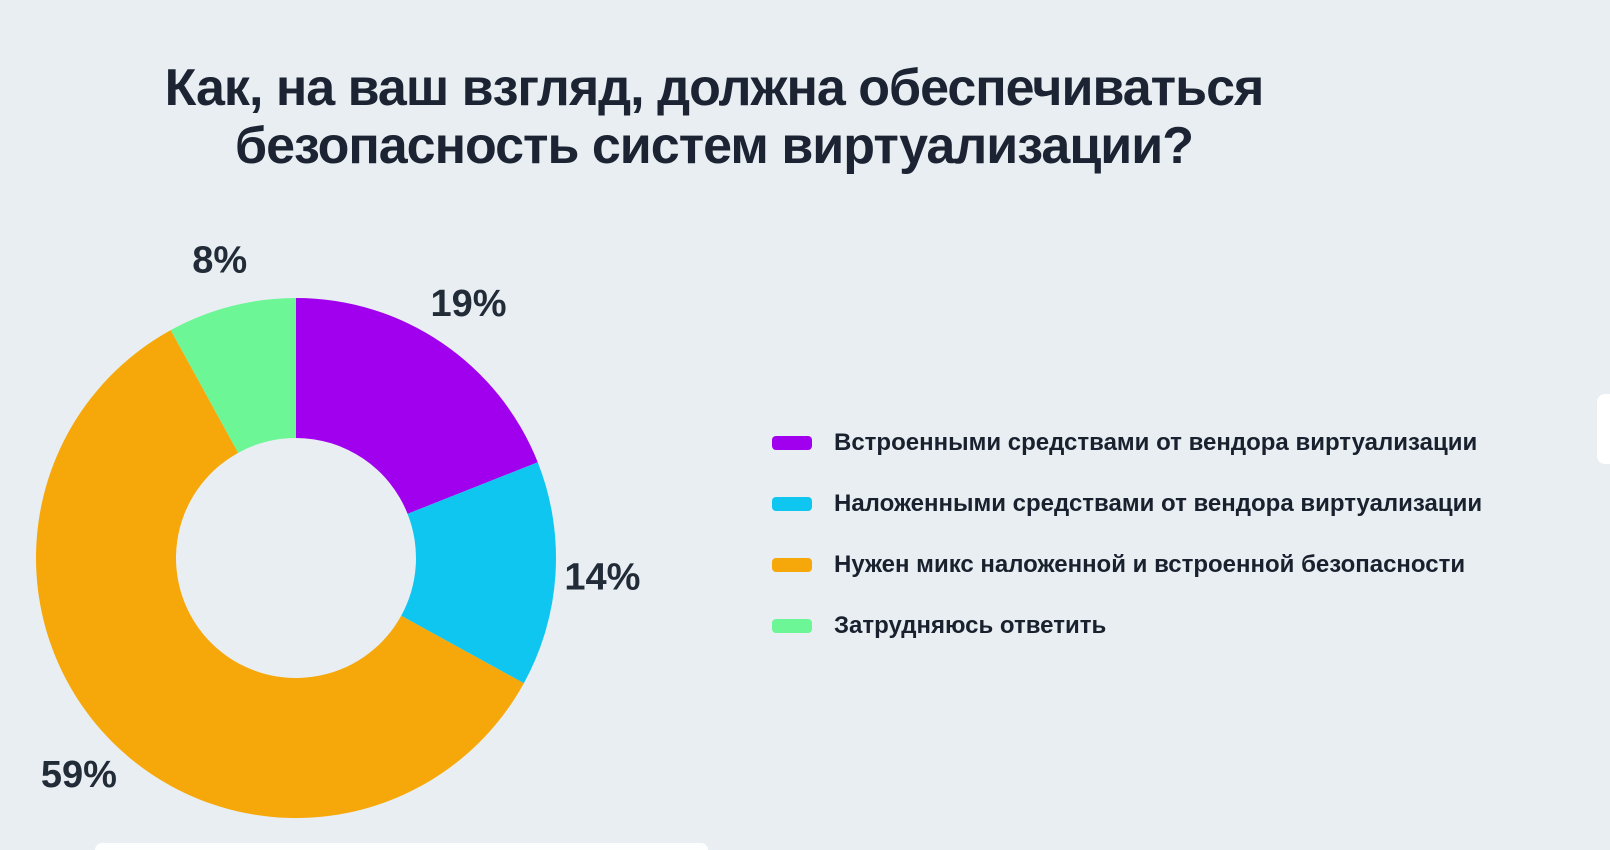 This screenshot has height=850, width=1610. What do you see at coordinates (401, 846) in the screenshot?
I see `bottom-card-partial` at bounding box center [401, 846].